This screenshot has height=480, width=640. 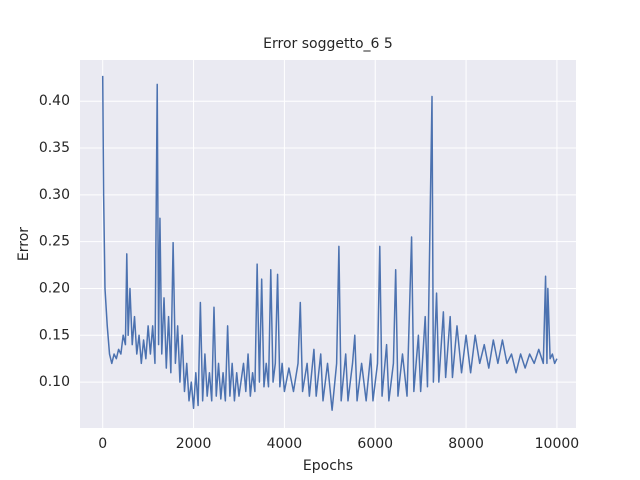 I want to click on y-tick-label: 0.30, so click(x=54, y=195).